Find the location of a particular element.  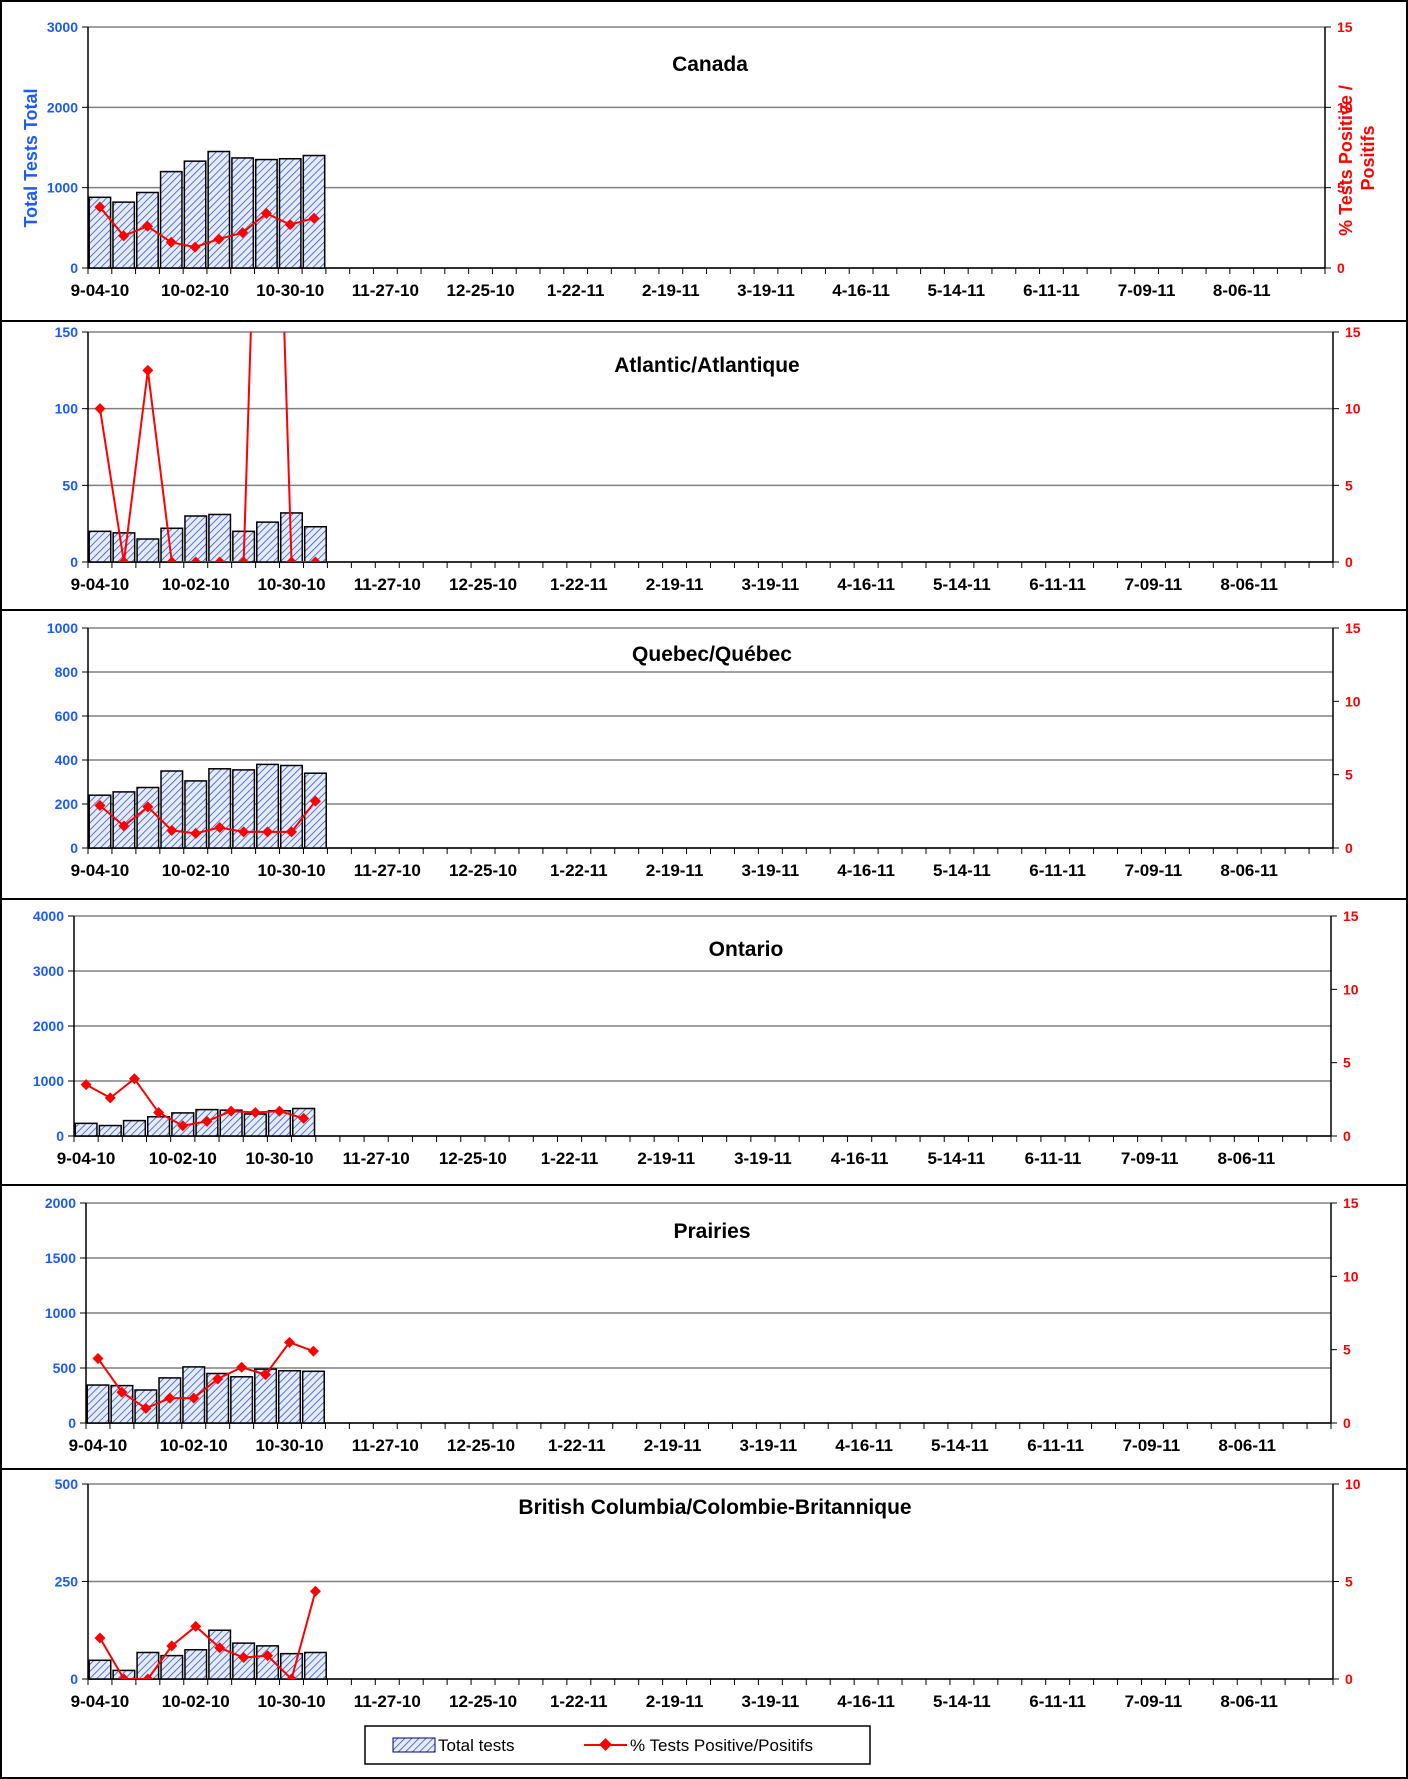

left-tick-label: 100 is located at coordinates (67, 409).